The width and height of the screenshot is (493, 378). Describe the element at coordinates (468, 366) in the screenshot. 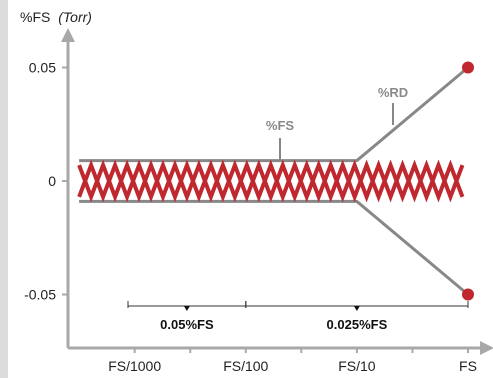

I see `x-tick-label: FS` at that location.